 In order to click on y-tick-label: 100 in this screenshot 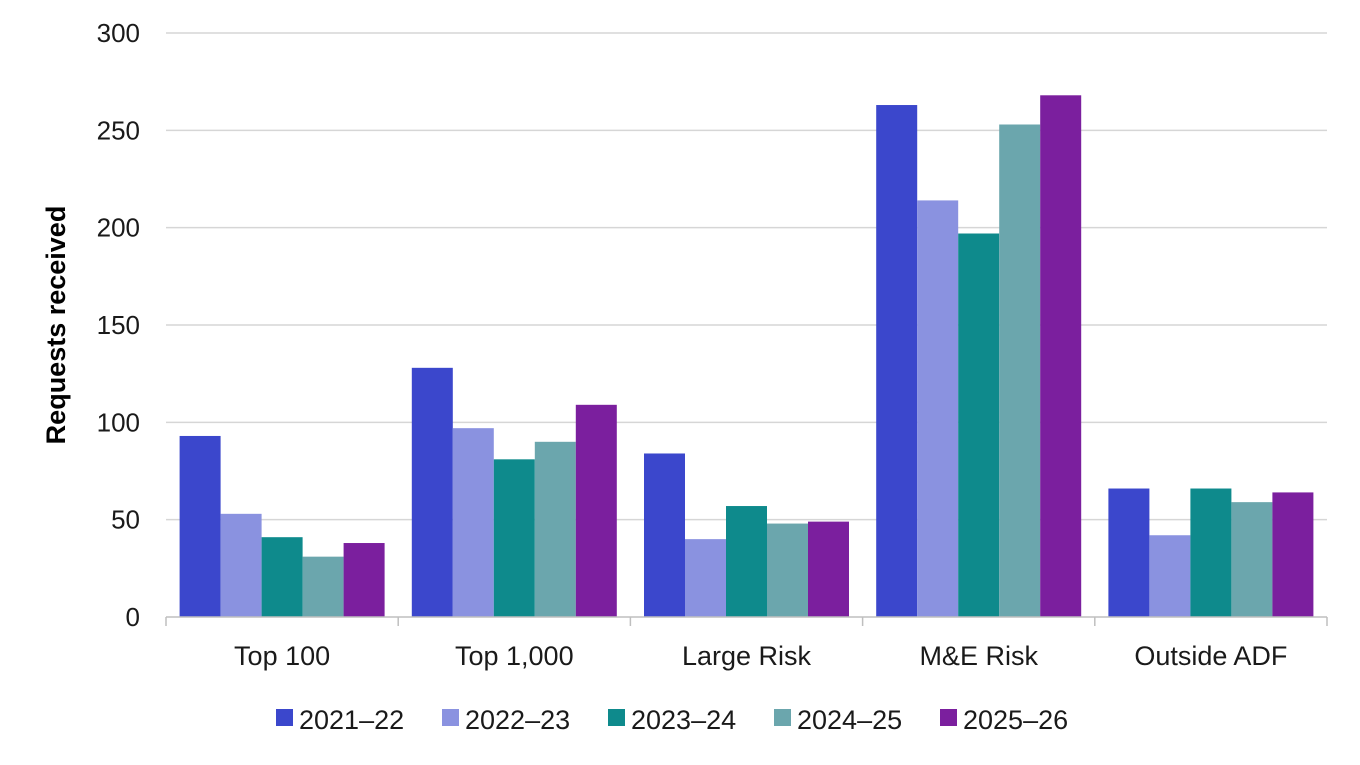, I will do `click(118, 422)`.